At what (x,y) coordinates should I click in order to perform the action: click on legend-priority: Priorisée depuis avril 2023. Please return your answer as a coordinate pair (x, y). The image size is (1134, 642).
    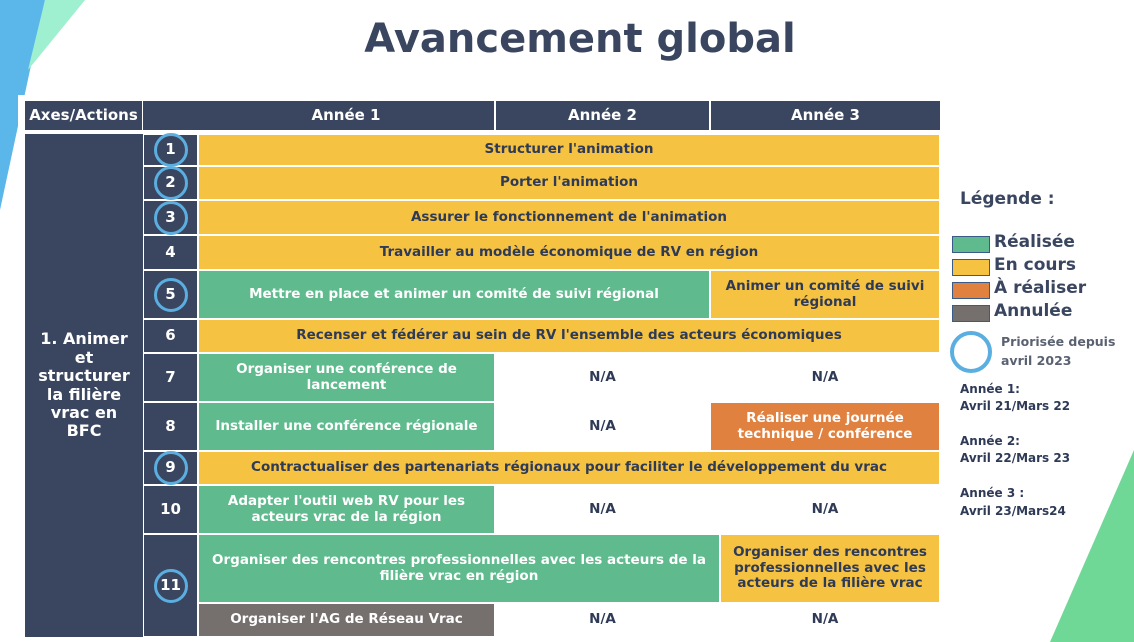
    Looking at the image, I should click on (1058, 351).